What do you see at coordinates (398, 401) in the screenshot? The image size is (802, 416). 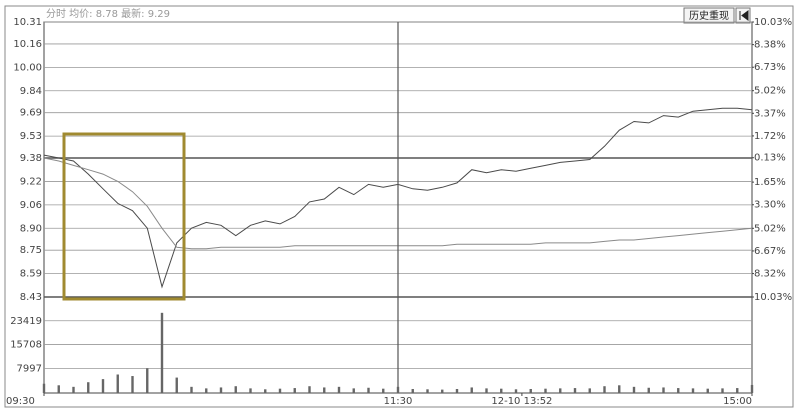 I see `x-tick-label: 11:30` at bounding box center [398, 401].